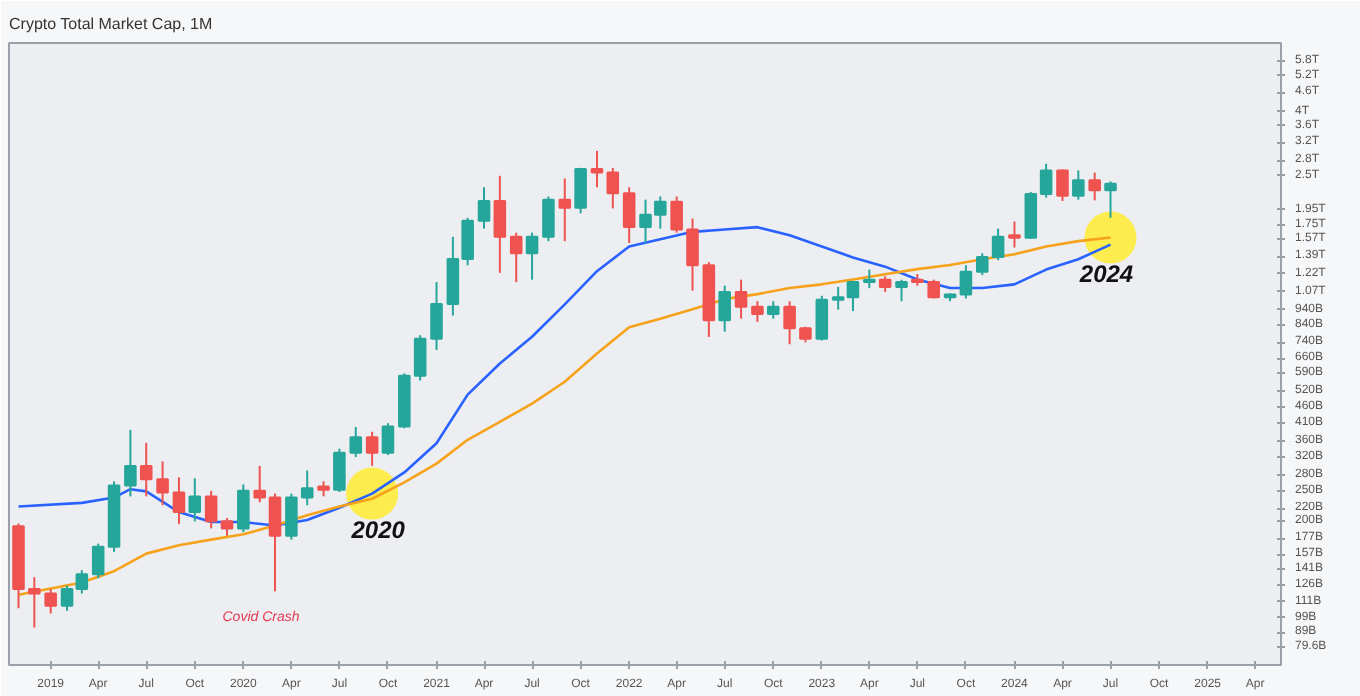  What do you see at coordinates (377, 529) in the screenshot?
I see `annotation: 2020` at bounding box center [377, 529].